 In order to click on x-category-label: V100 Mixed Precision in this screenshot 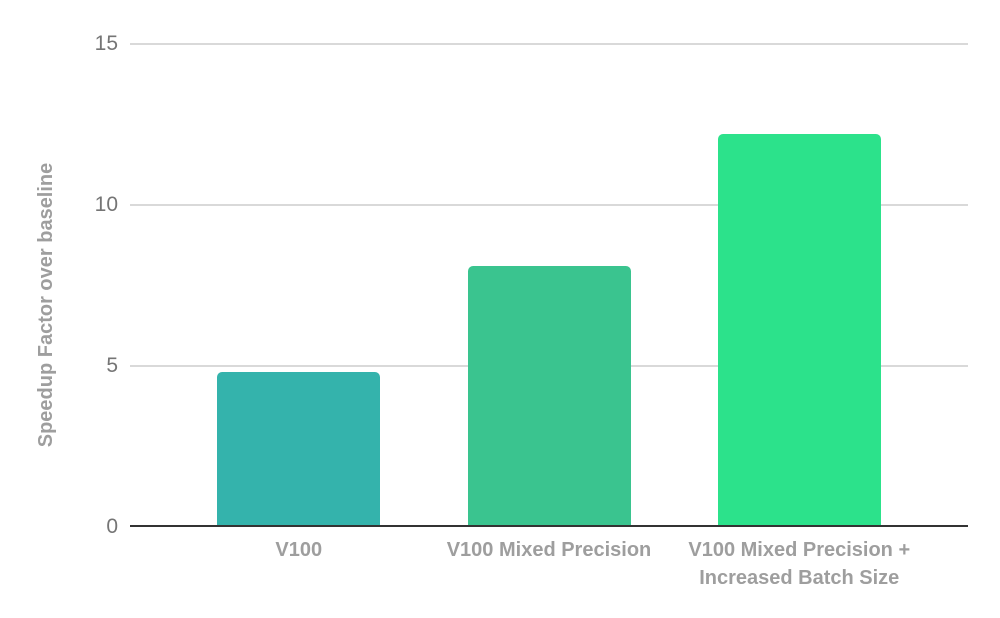, I will do `click(549, 550)`.